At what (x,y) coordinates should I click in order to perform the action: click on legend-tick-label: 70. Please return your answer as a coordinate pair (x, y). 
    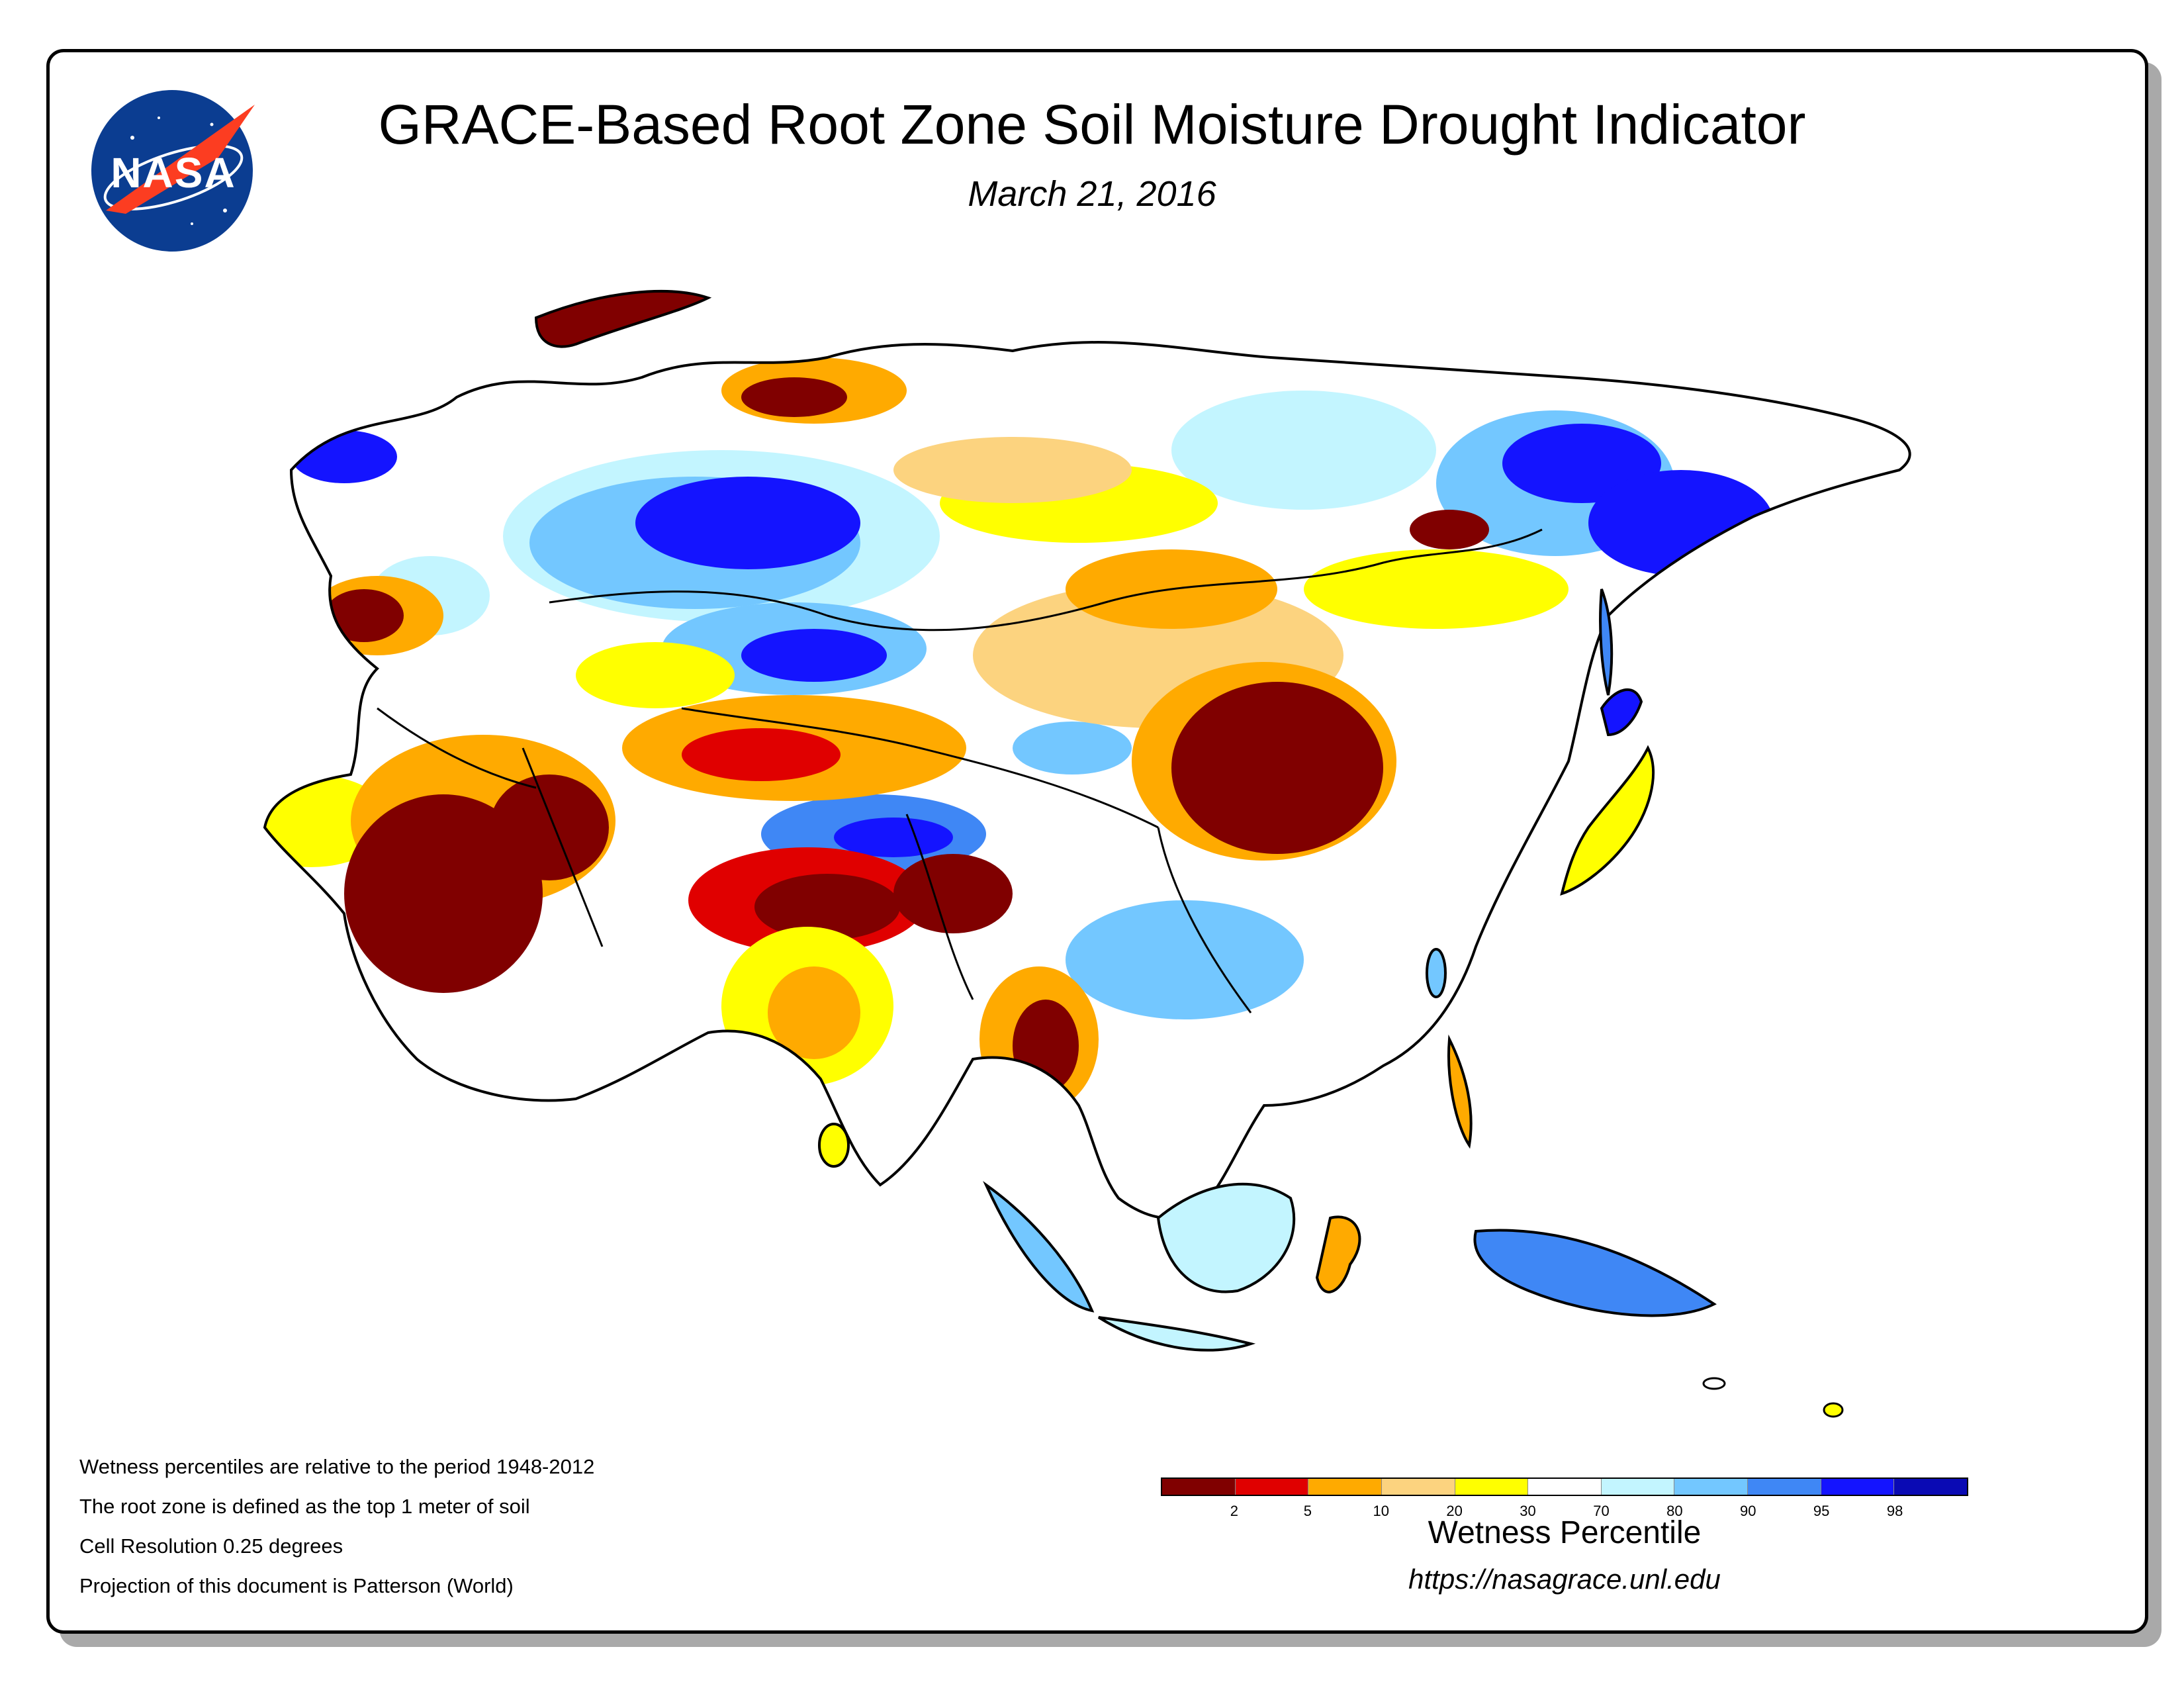
    Looking at the image, I should click on (1601, 1511).